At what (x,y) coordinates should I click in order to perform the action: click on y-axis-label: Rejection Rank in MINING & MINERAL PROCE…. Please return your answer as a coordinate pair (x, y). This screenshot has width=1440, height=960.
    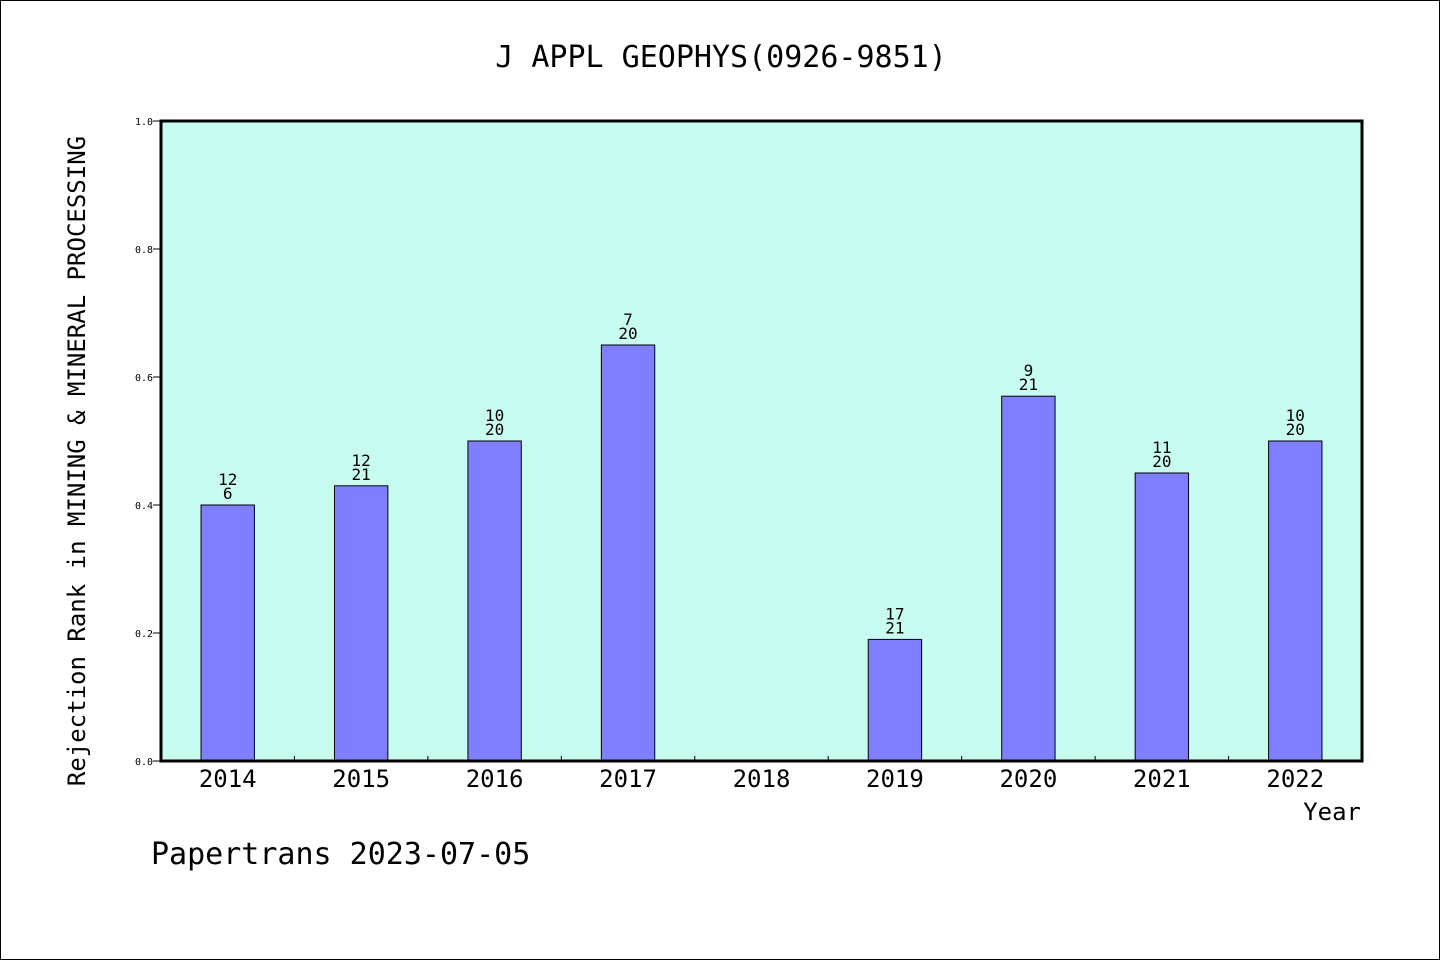
    Looking at the image, I should click on (77, 461).